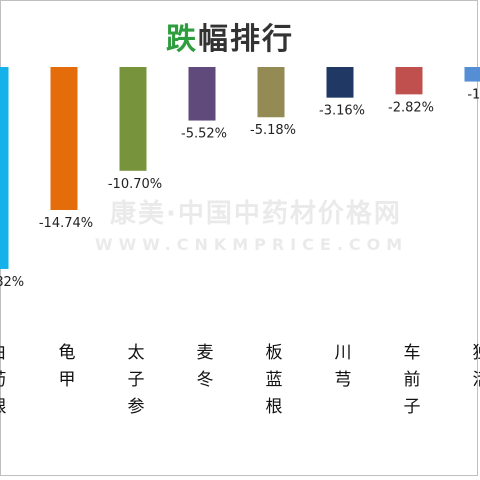  I want to click on category-label: 芎, so click(343, 380).